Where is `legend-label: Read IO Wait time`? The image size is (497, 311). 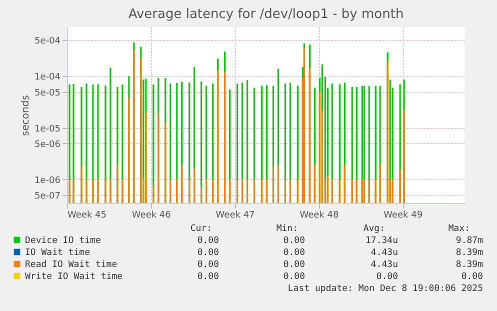
legend-label: Read IO Wait time is located at coordinates (71, 265).